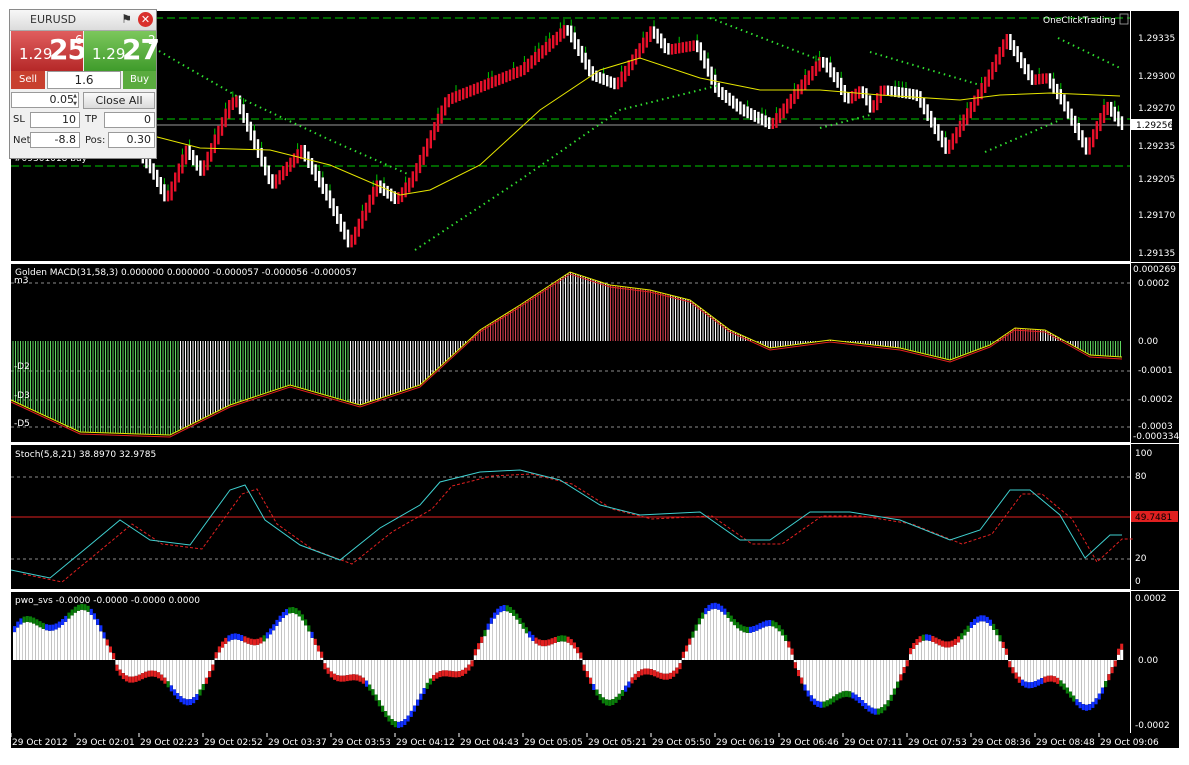 This screenshot has width=1189, height=765. I want to click on time-axis-label: 29 Oct 02:01, so click(105, 743).